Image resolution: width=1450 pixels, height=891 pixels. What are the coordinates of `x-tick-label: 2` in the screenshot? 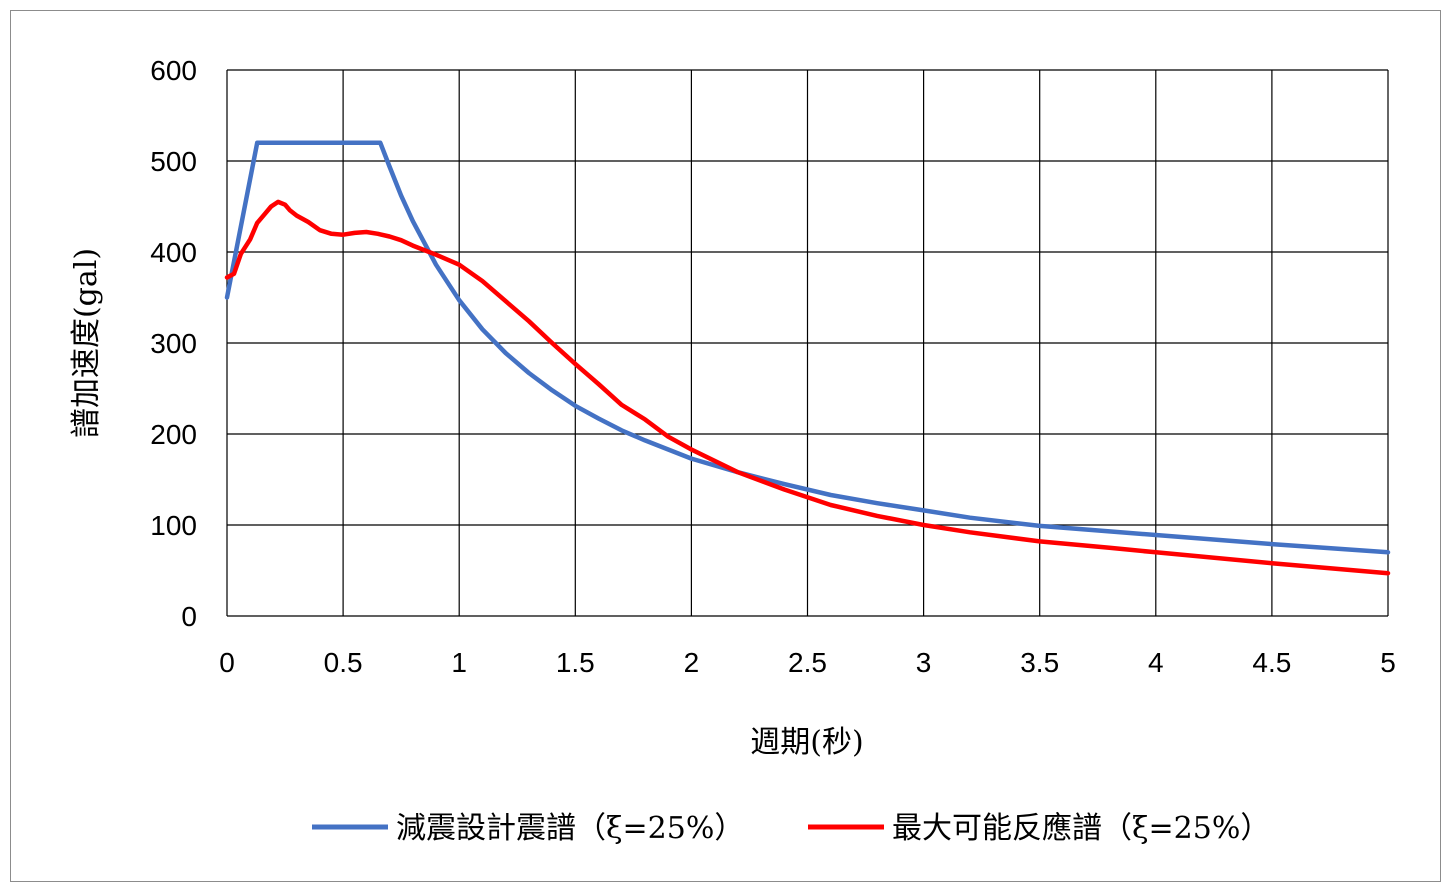 It's located at (692, 662).